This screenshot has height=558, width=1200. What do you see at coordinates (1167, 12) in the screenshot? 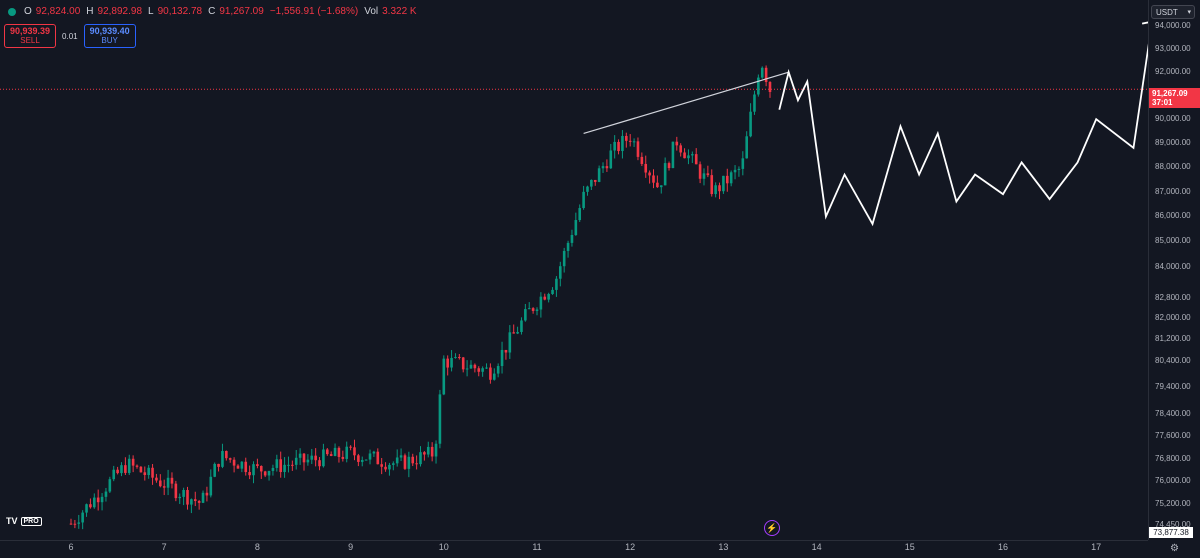
I see `currency-label: USDT` at bounding box center [1167, 12].